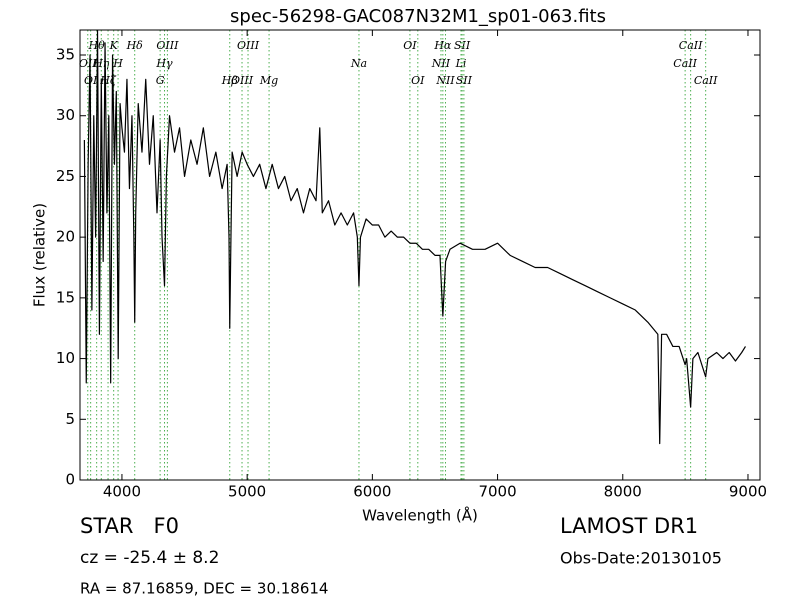  Describe the element at coordinates (88, 63) in the screenshot. I see `spectral-line-label: OII` at that location.